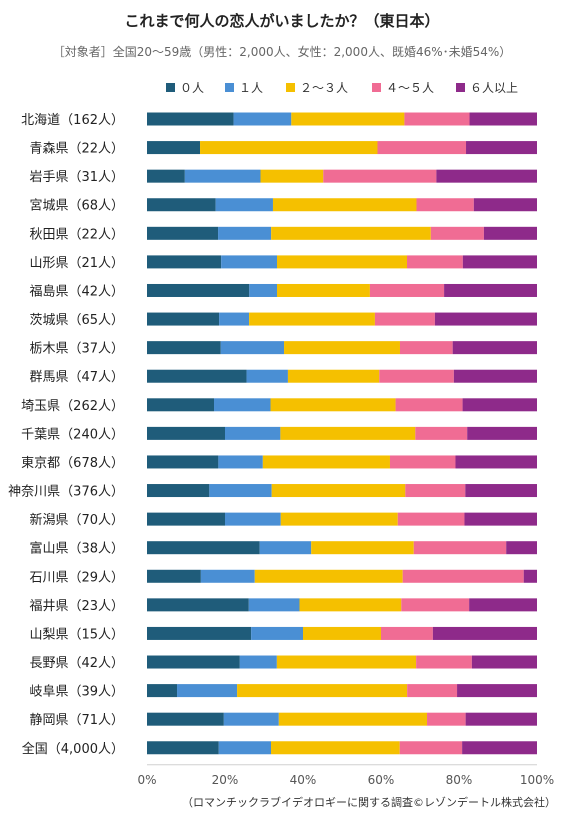  What do you see at coordinates (76, 663) in the screenshot?
I see `category-label: 長野県（42人）` at bounding box center [76, 663].